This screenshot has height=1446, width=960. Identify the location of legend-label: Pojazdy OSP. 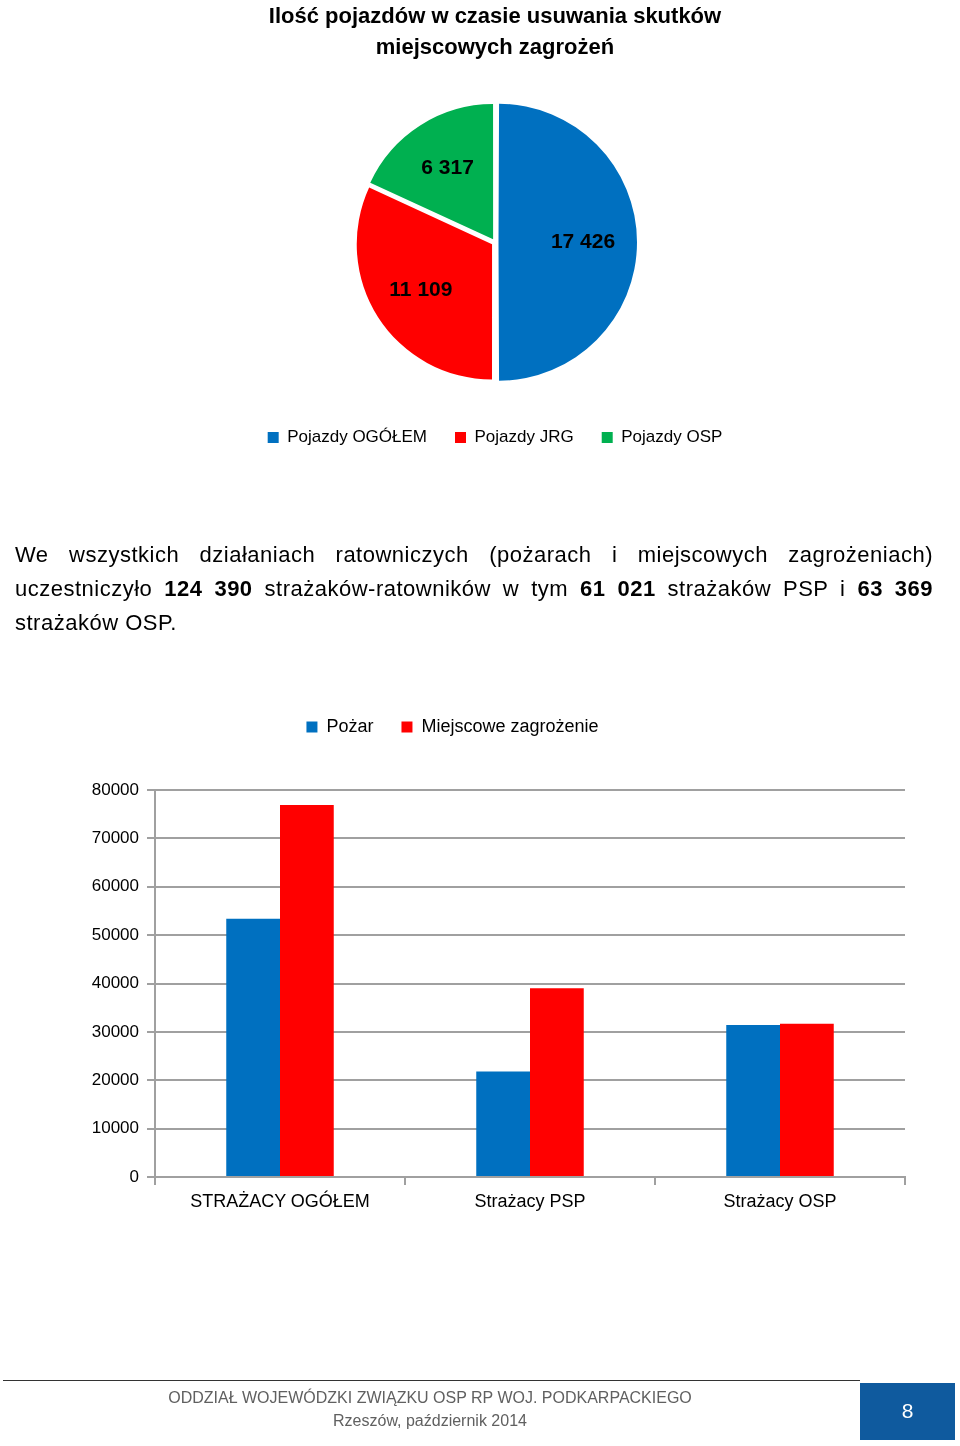
(672, 437).